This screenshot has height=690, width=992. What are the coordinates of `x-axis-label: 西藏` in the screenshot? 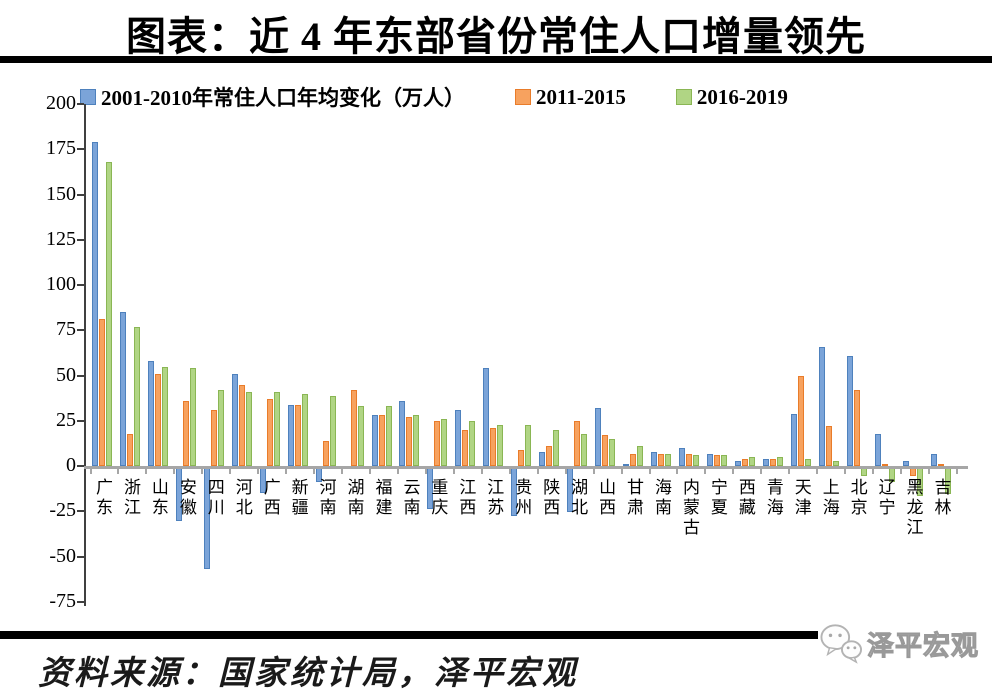 It's located at (745, 498).